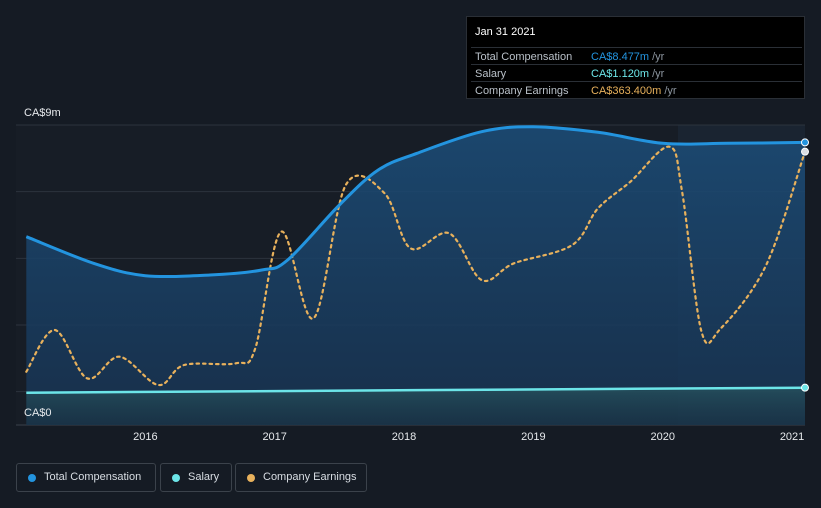 The image size is (821, 508). What do you see at coordinates (522, 91) in the screenshot?
I see `tooltip-label: Company Earnings` at bounding box center [522, 91].